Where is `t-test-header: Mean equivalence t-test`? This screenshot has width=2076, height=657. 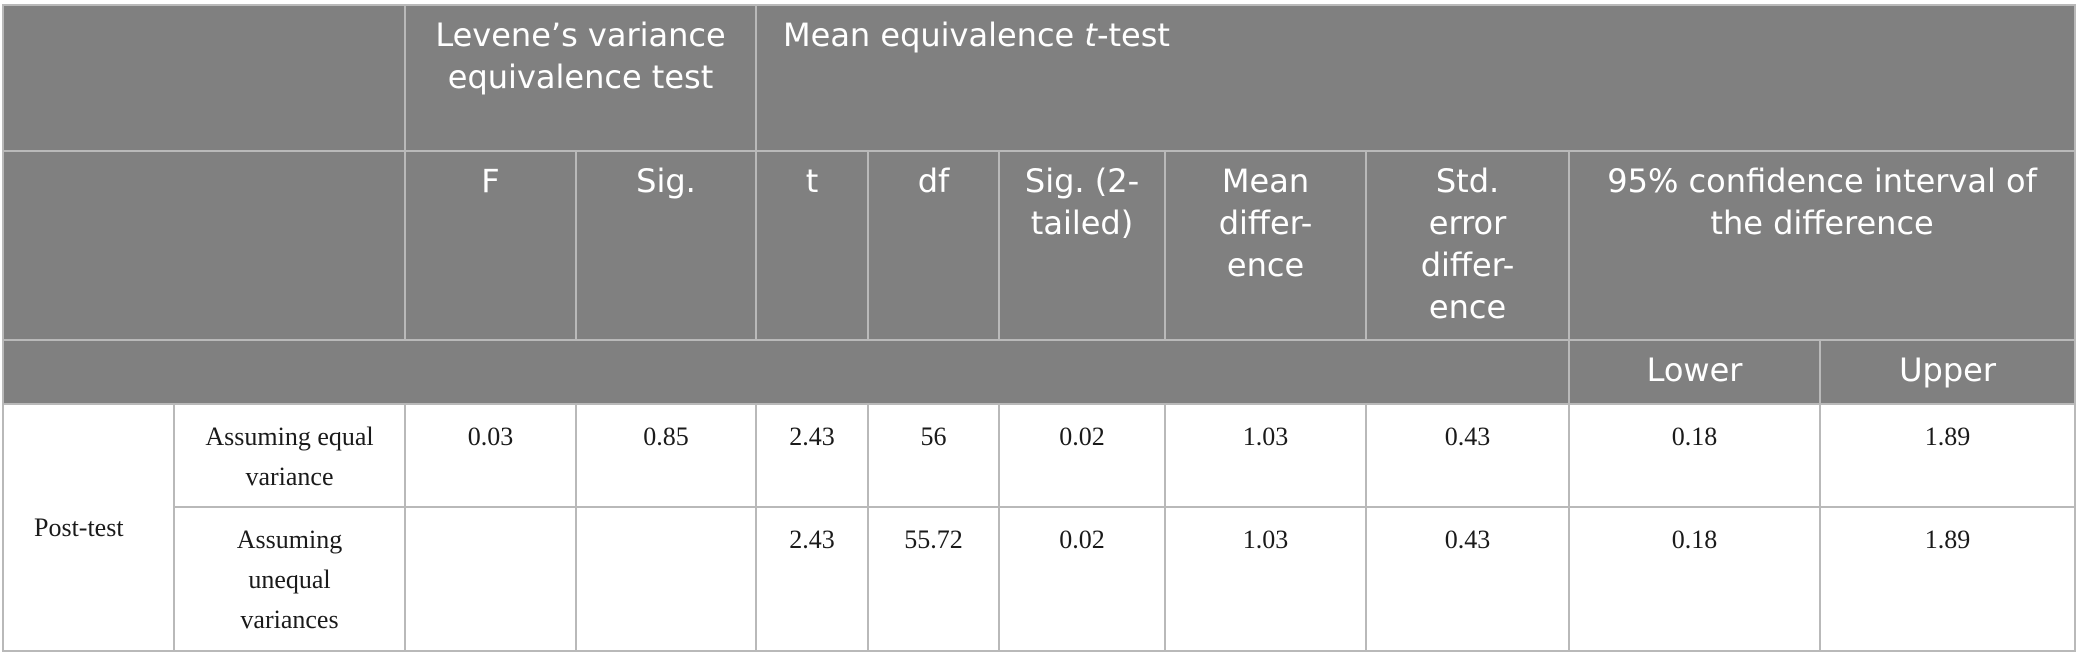
t-test-header: Mean equivalence t-test is located at coordinates (1415, 78).